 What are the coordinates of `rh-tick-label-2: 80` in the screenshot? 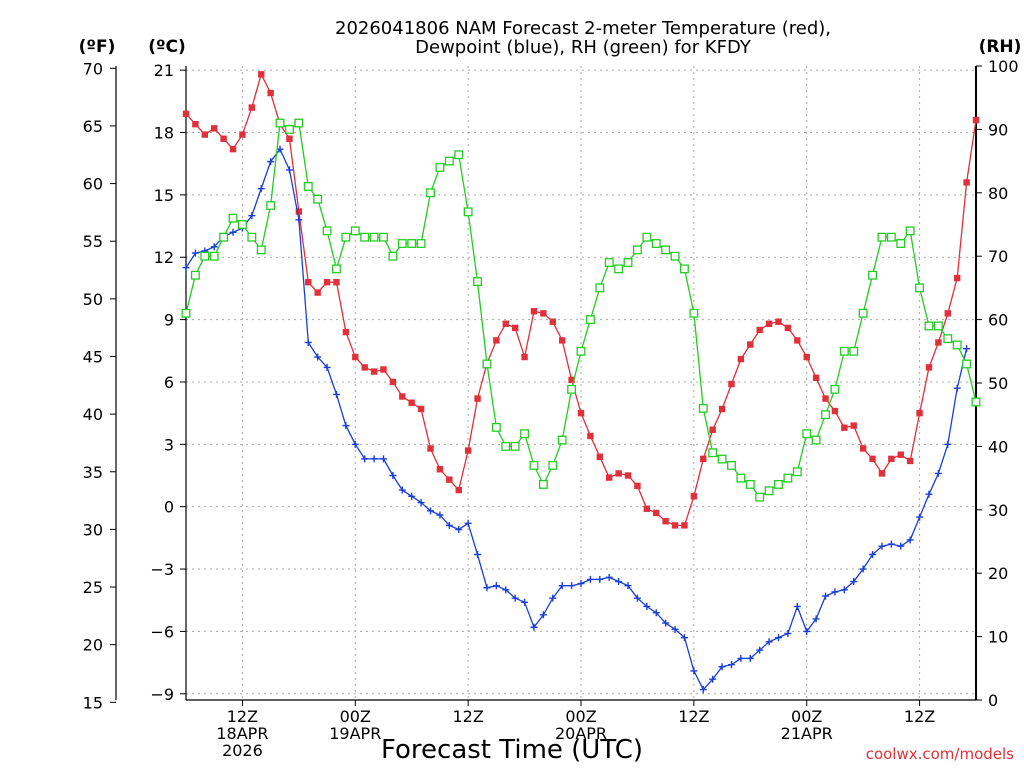 It's located at (998, 193).